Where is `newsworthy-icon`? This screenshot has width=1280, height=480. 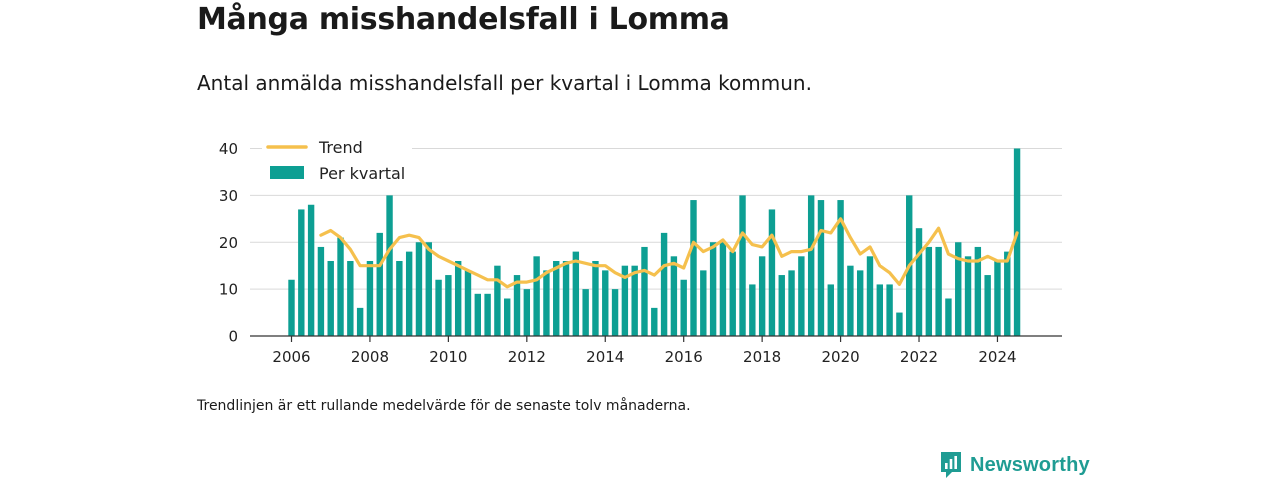
newsworthy-icon is located at coordinates (951, 465).